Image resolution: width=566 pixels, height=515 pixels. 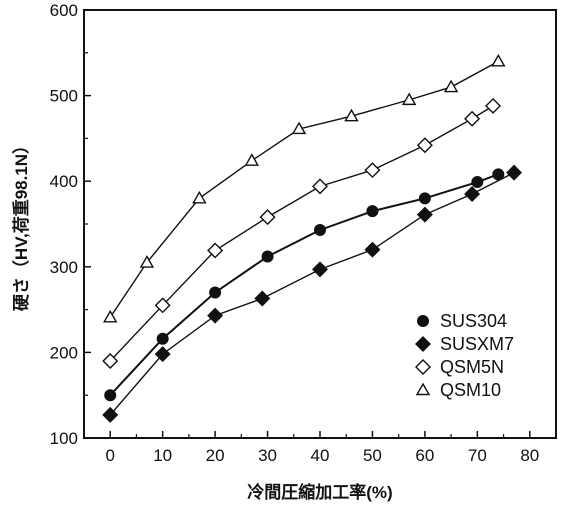 What do you see at coordinates (162, 455) in the screenshot?
I see `x-tick-label: 10` at bounding box center [162, 455].